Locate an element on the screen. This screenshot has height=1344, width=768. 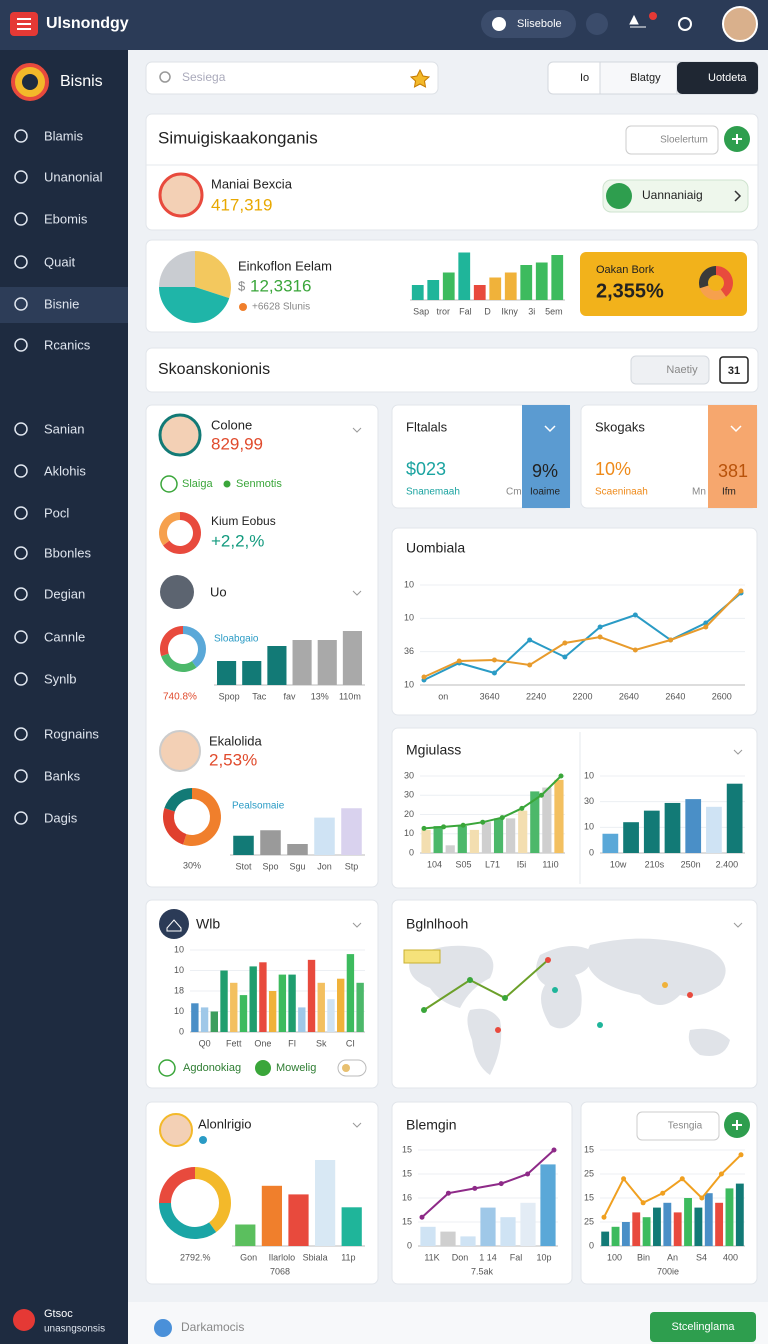
bottom-button-label: Tesngia is located at coordinates (685, 1126).